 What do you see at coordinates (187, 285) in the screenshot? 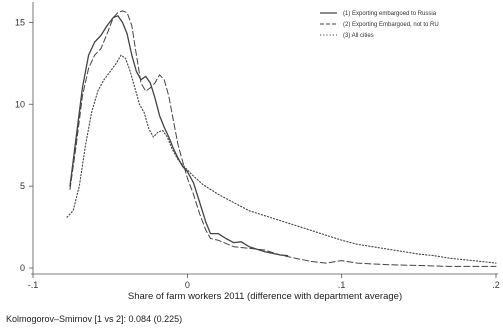
I see `x-tick-label: 0` at bounding box center [187, 285].